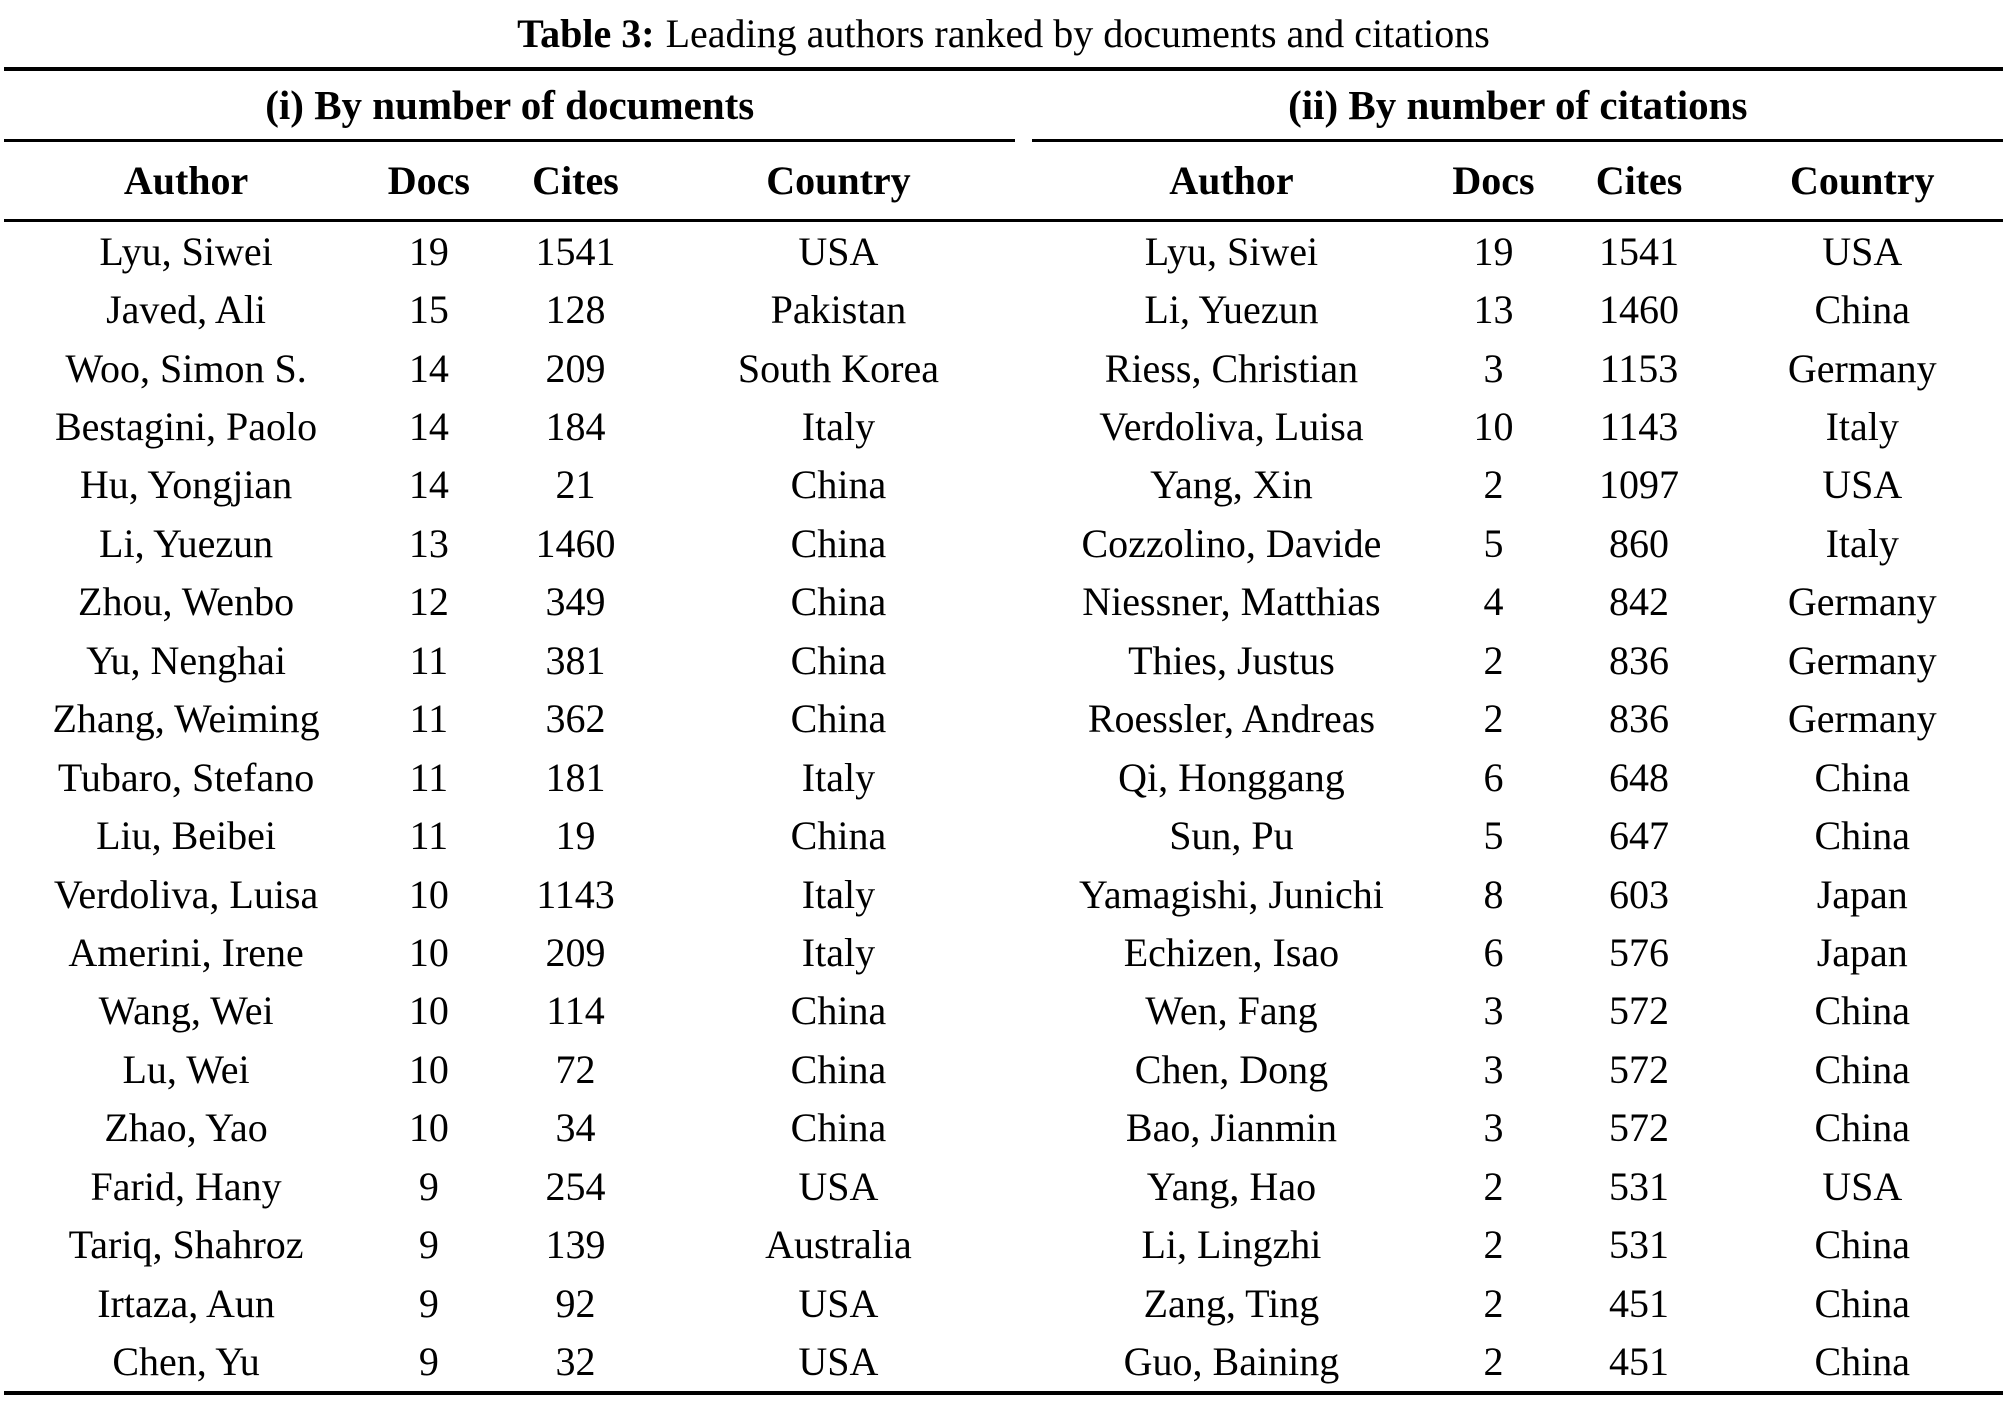 The width and height of the screenshot is (2007, 1407). Describe the element at coordinates (186, 894) in the screenshot. I see `author-cell: Verdoliva, Luisa` at that location.